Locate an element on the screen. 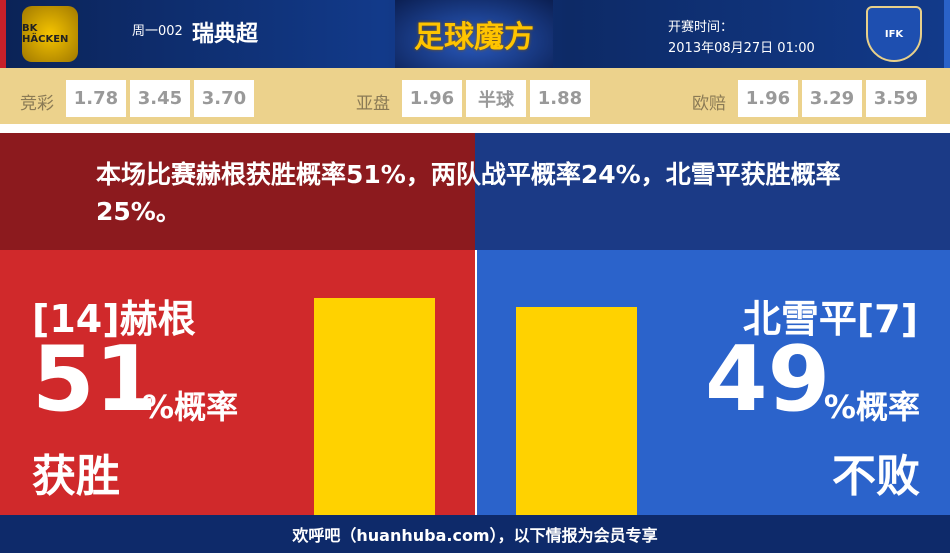  league-name: 瑞典超 is located at coordinates (225, 34).